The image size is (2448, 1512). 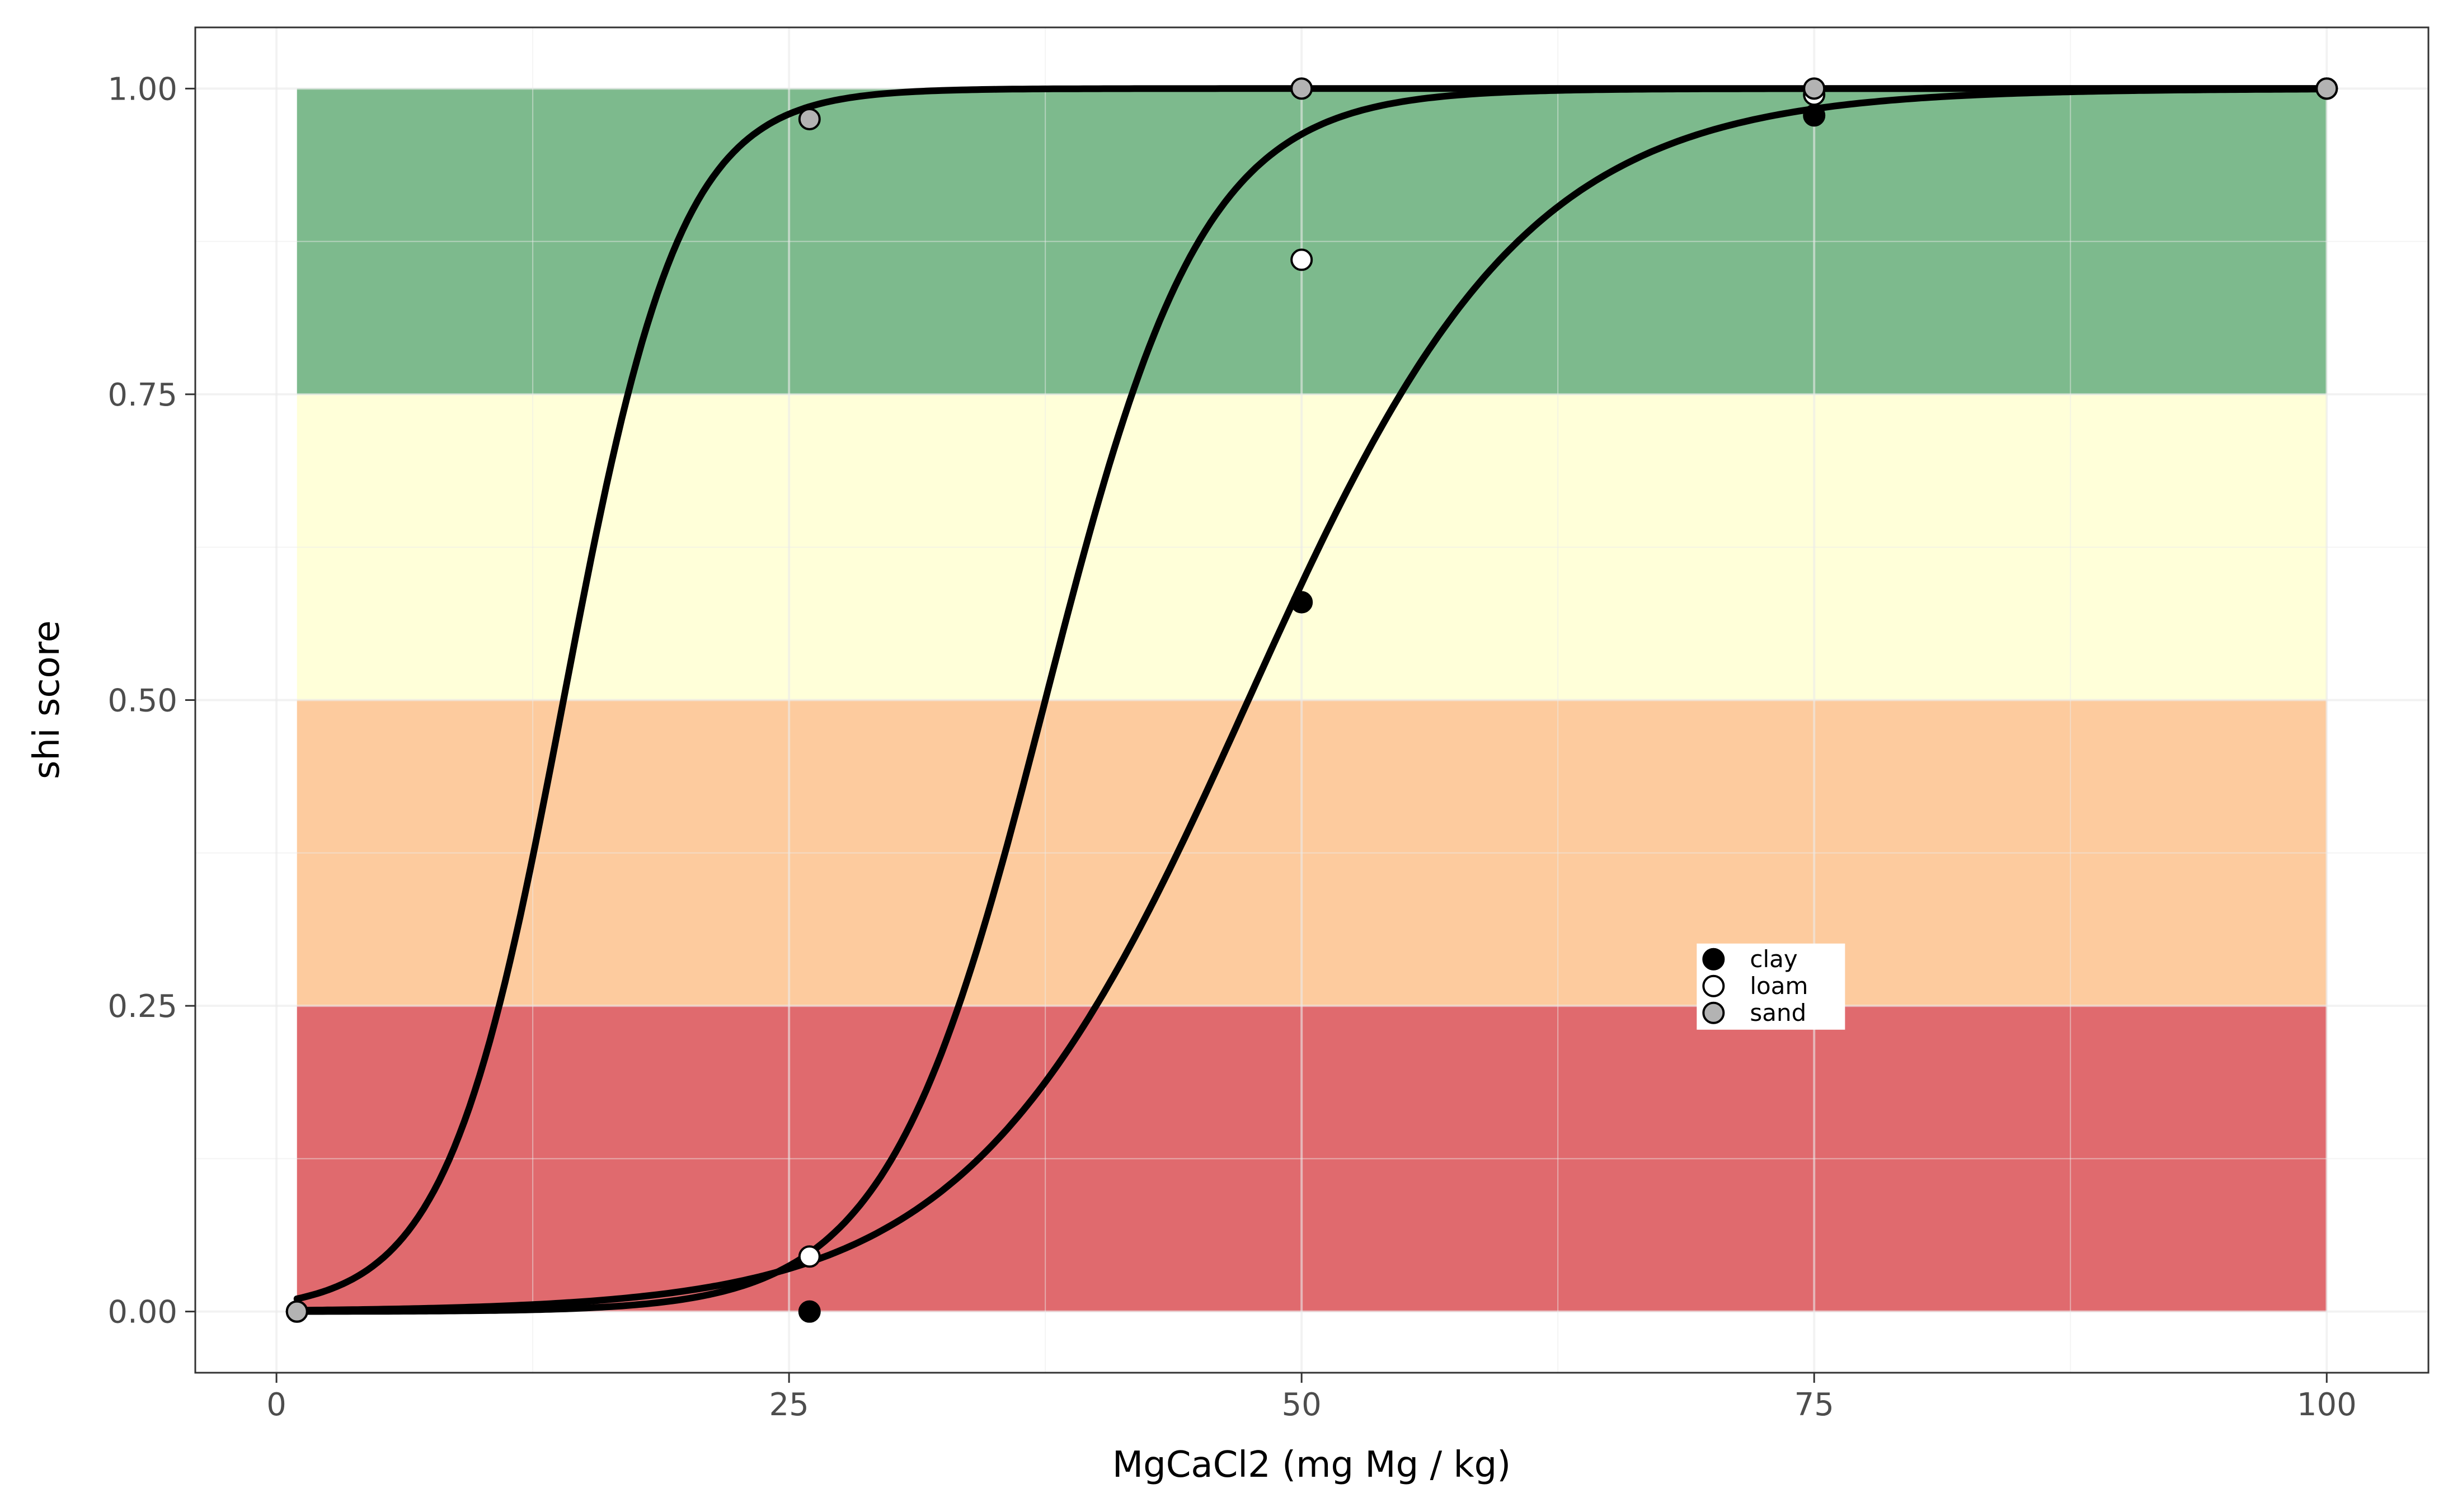 I want to click on legend-key-sand, so click(x=1714, y=1012).